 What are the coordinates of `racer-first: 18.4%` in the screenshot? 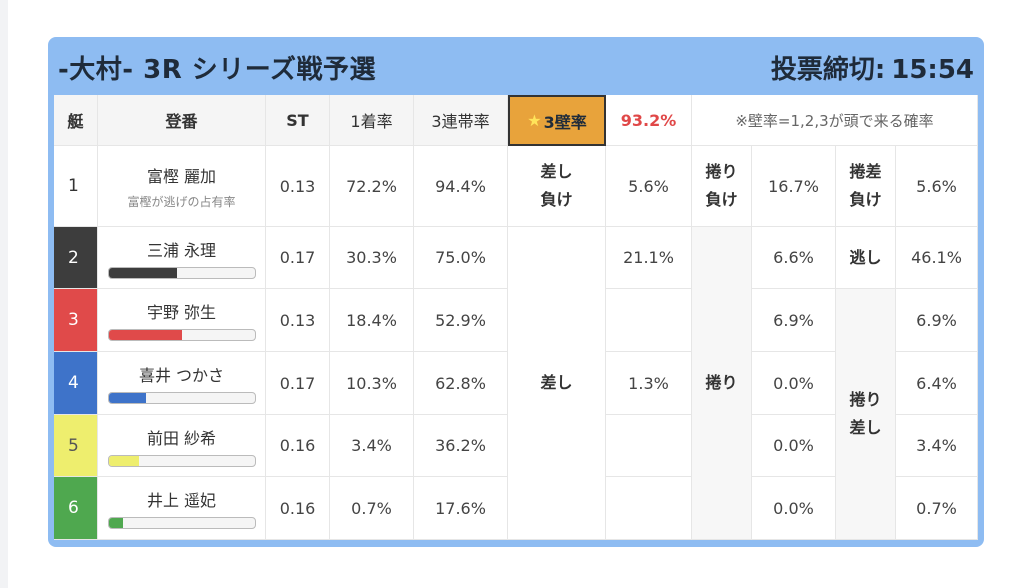 It's located at (372, 320).